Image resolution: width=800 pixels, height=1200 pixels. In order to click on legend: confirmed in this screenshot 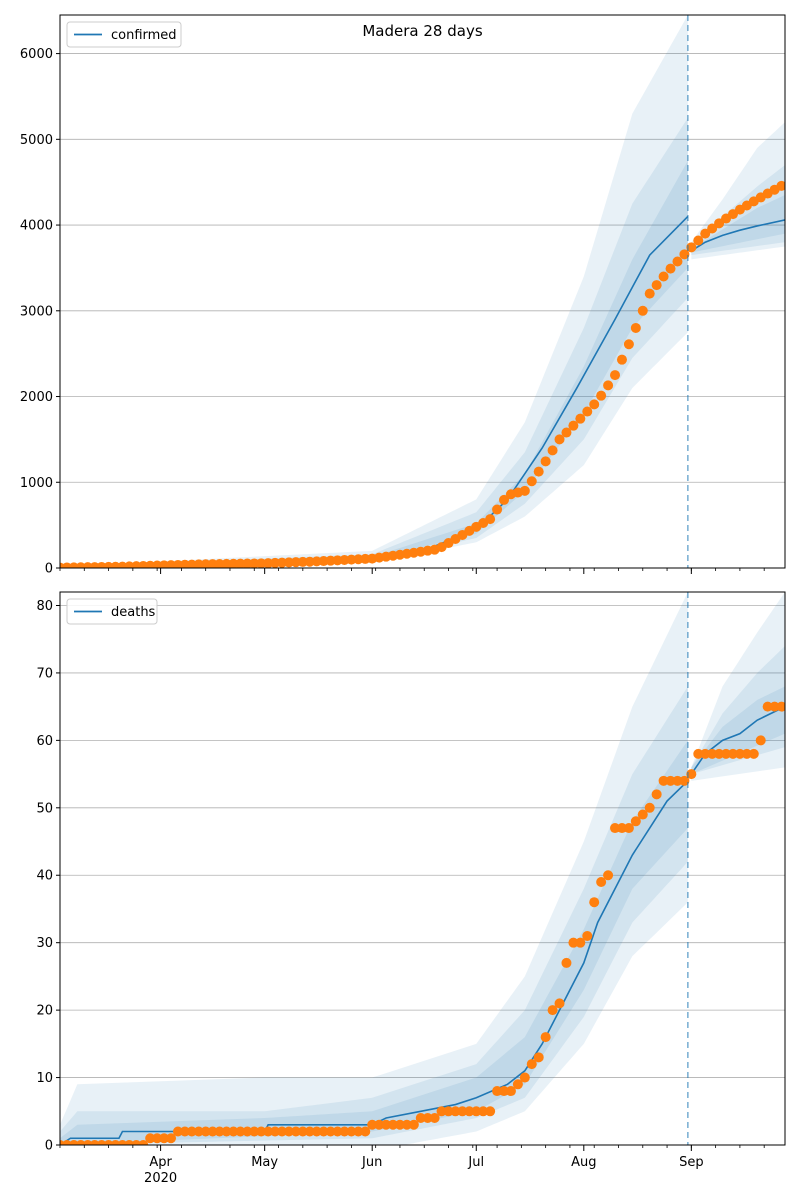, I will do `click(124, 34)`.